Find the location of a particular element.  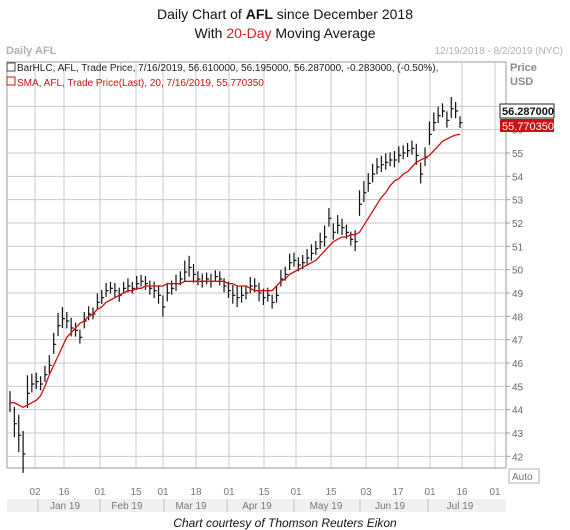

y-tick-label: 53 is located at coordinates (518, 201).